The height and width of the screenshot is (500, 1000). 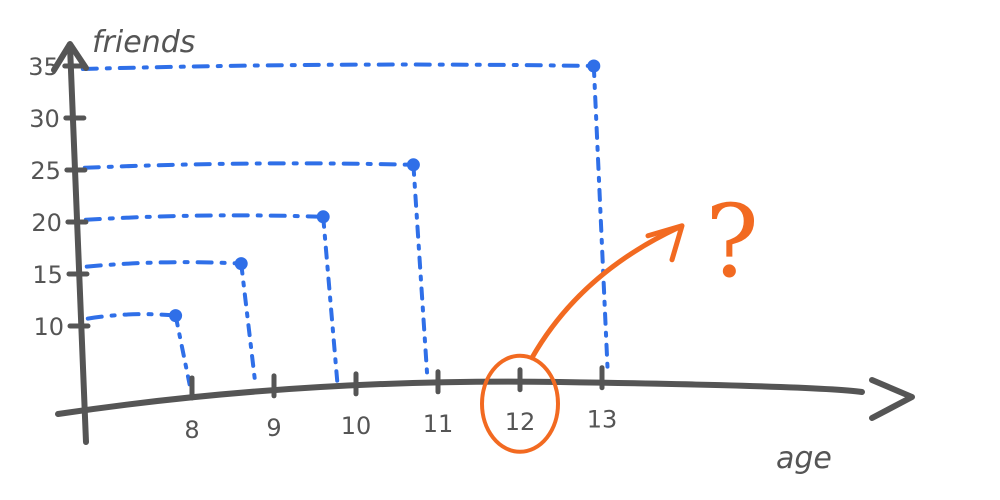 What do you see at coordinates (273, 428) in the screenshot?
I see `x-tick-label: 9` at bounding box center [273, 428].